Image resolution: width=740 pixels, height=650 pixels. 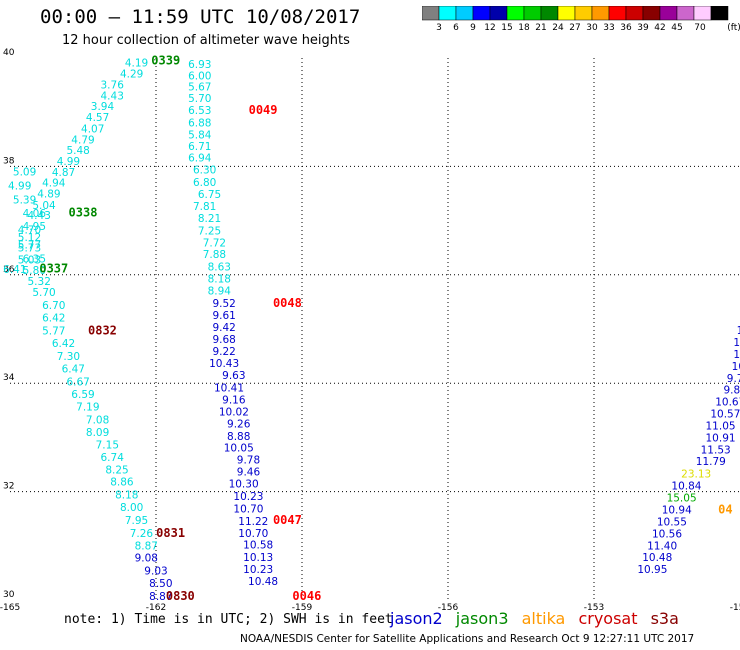 I want to click on wave-height-value: 5.04, so click(x=44, y=206).